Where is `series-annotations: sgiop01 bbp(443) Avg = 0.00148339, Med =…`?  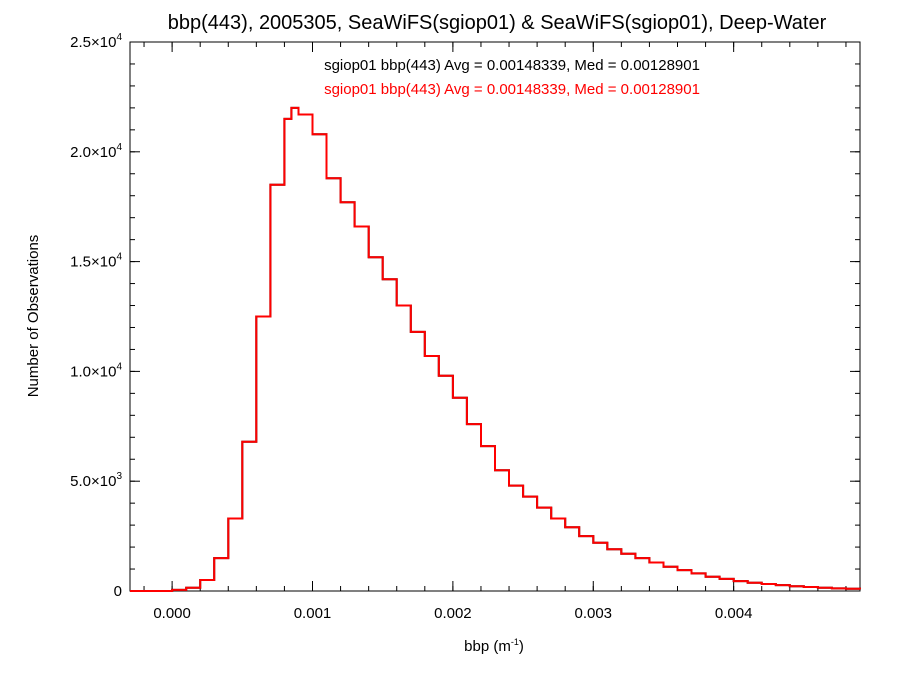
series-annotations: sgiop01 bbp(443) Avg = 0.00148339, Med =… is located at coordinates (512, 77).